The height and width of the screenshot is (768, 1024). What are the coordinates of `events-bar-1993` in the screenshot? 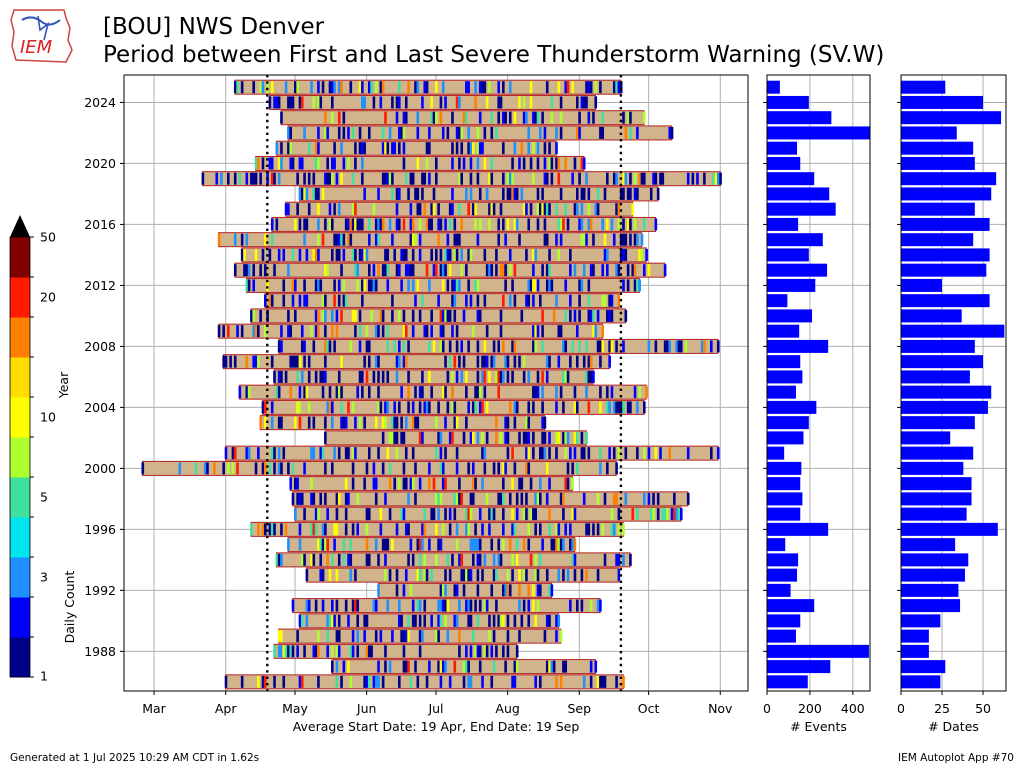 It's located at (782, 575).